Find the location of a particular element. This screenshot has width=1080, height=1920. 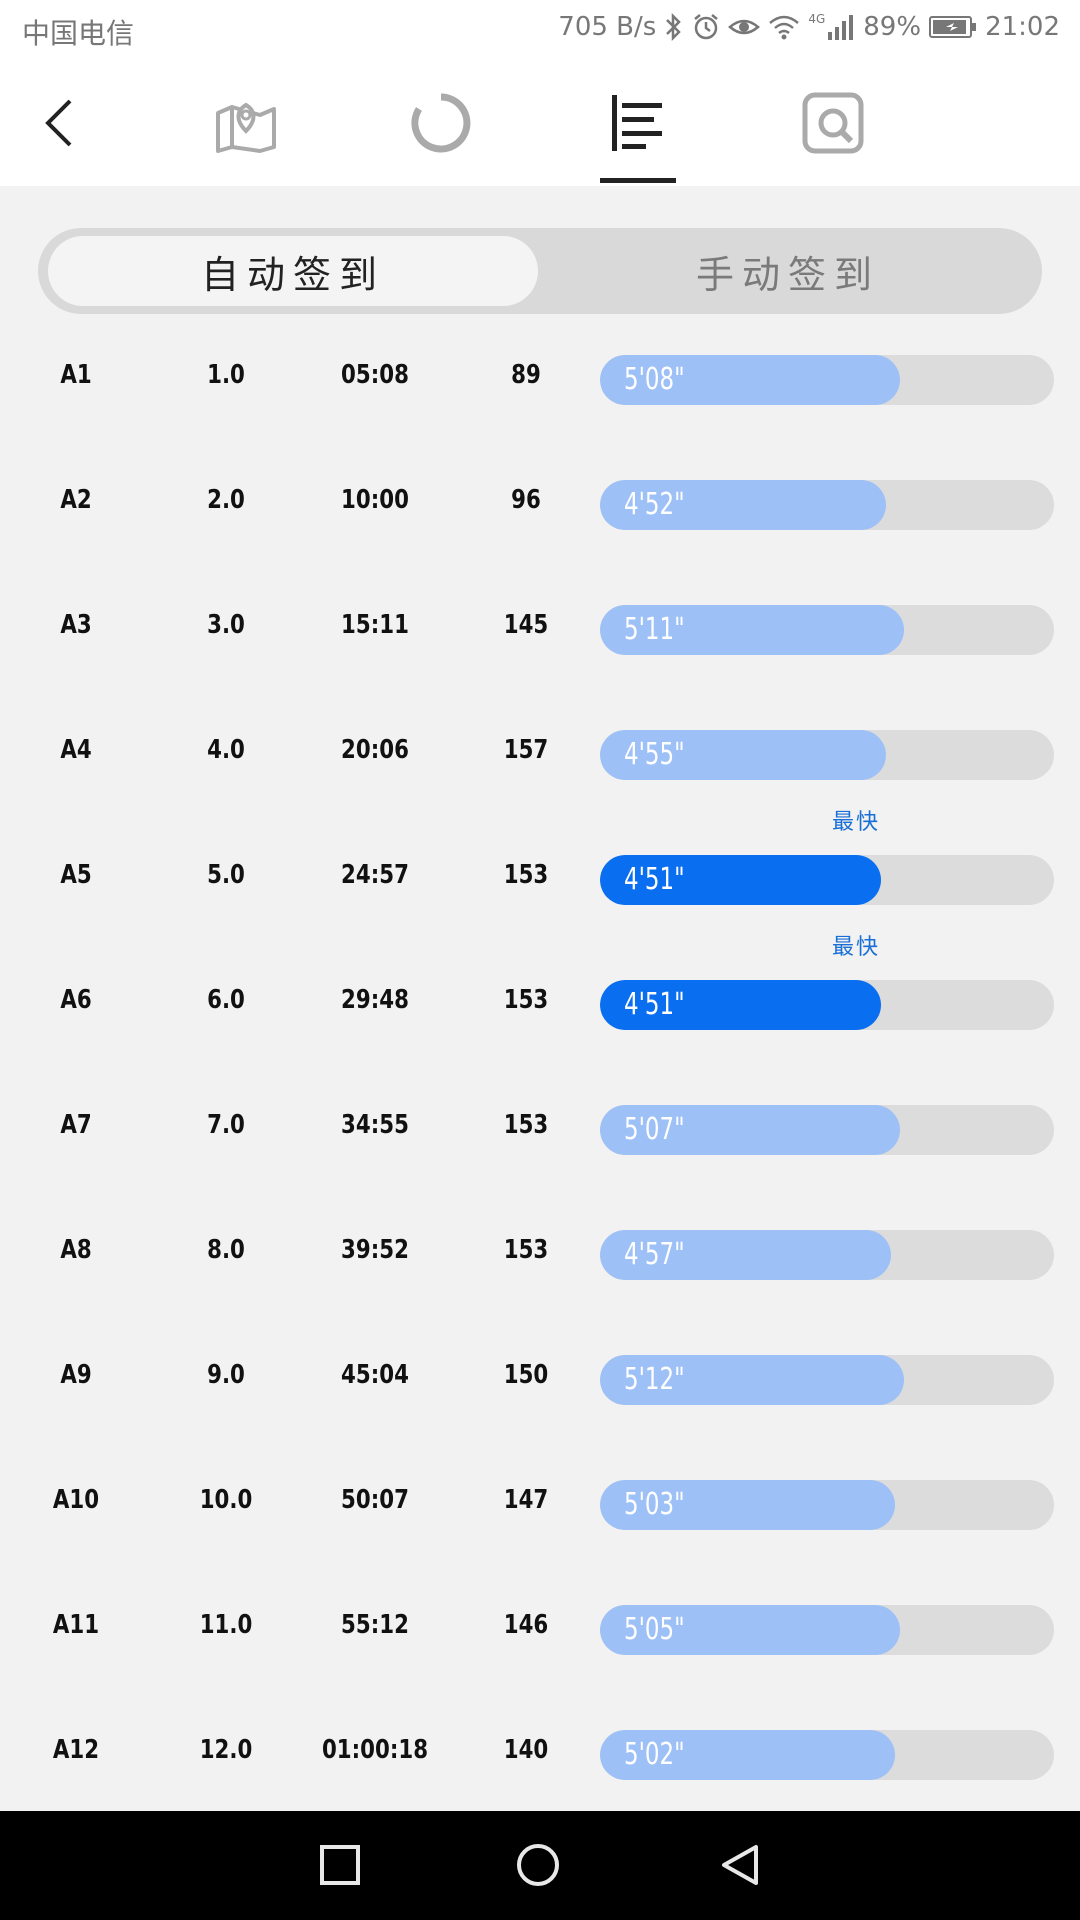

split-row: A5 5.0 24:57 153 最快 4'51" is located at coordinates (540, 891).